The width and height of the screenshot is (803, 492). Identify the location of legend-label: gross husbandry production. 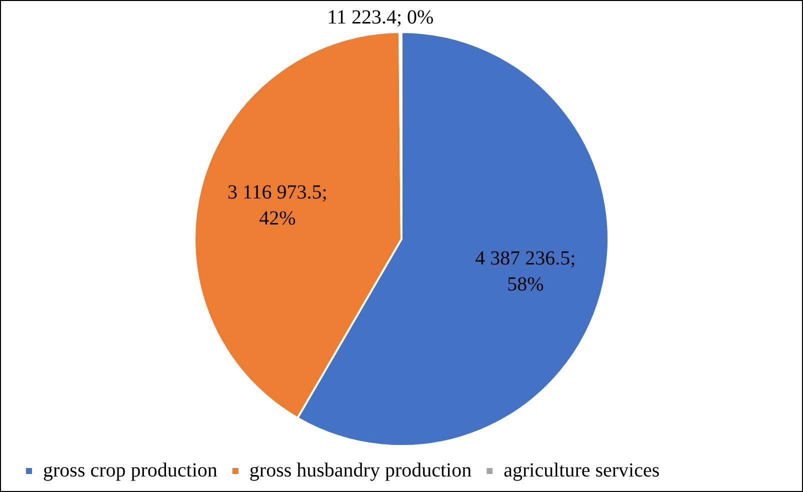
(360, 470).